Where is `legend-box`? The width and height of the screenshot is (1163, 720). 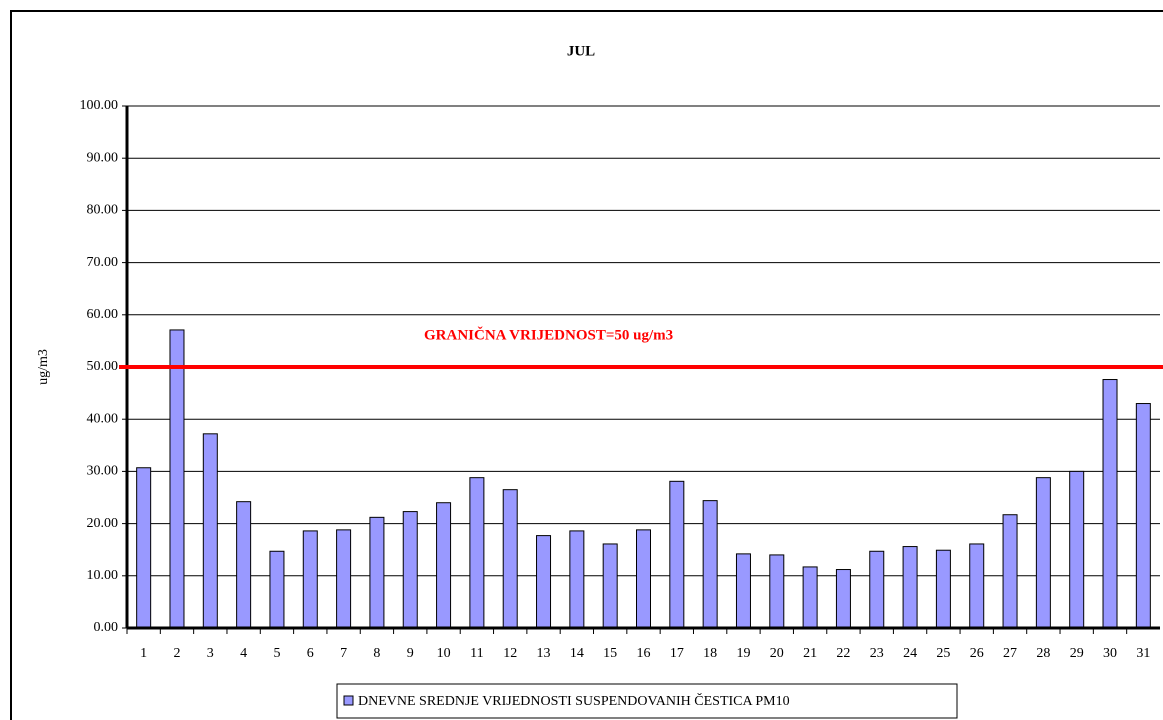
legend-box is located at coordinates (647, 701).